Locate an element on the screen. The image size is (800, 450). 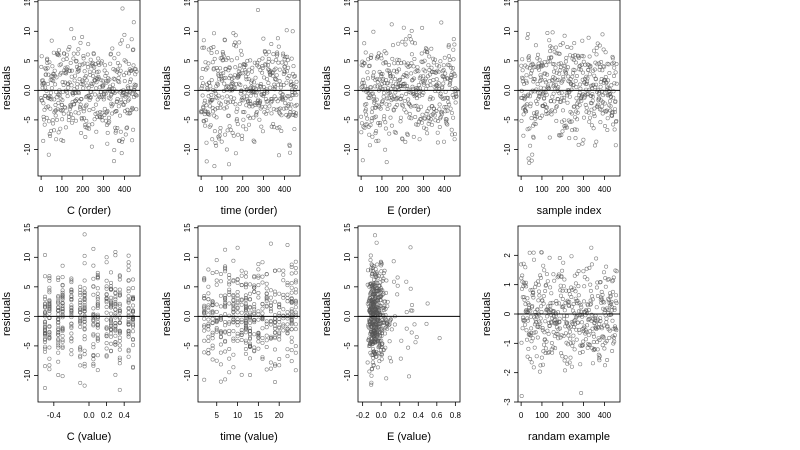
y-tick-label: -10 is located at coordinates (347, 149).